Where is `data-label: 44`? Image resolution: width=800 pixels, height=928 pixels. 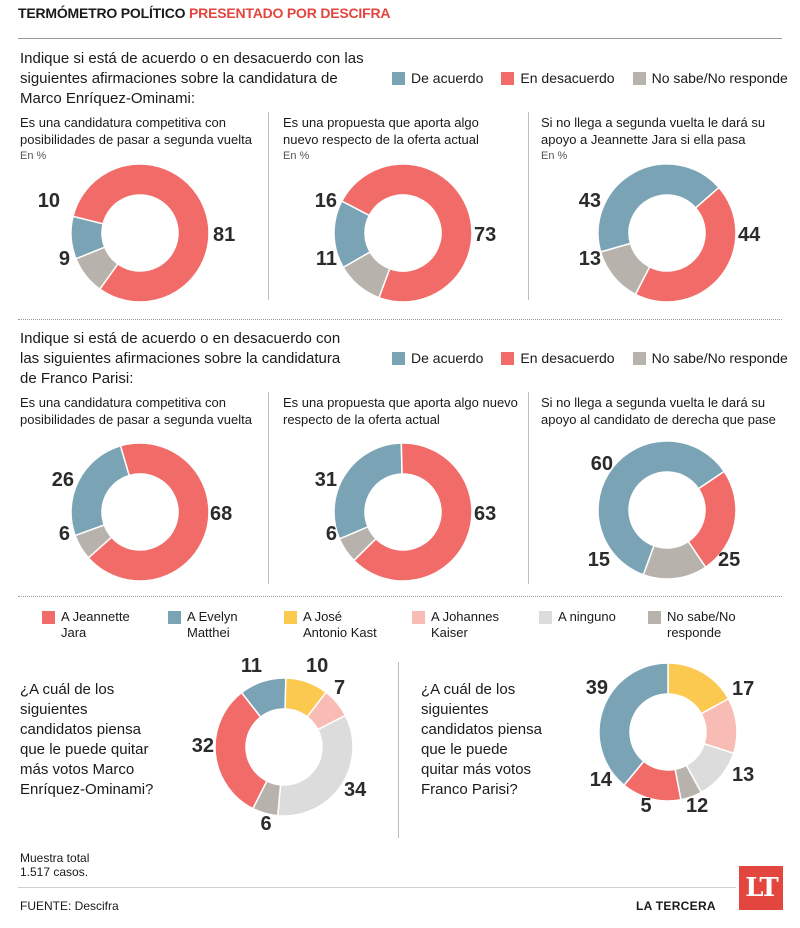
data-label: 44 is located at coordinates (749, 235).